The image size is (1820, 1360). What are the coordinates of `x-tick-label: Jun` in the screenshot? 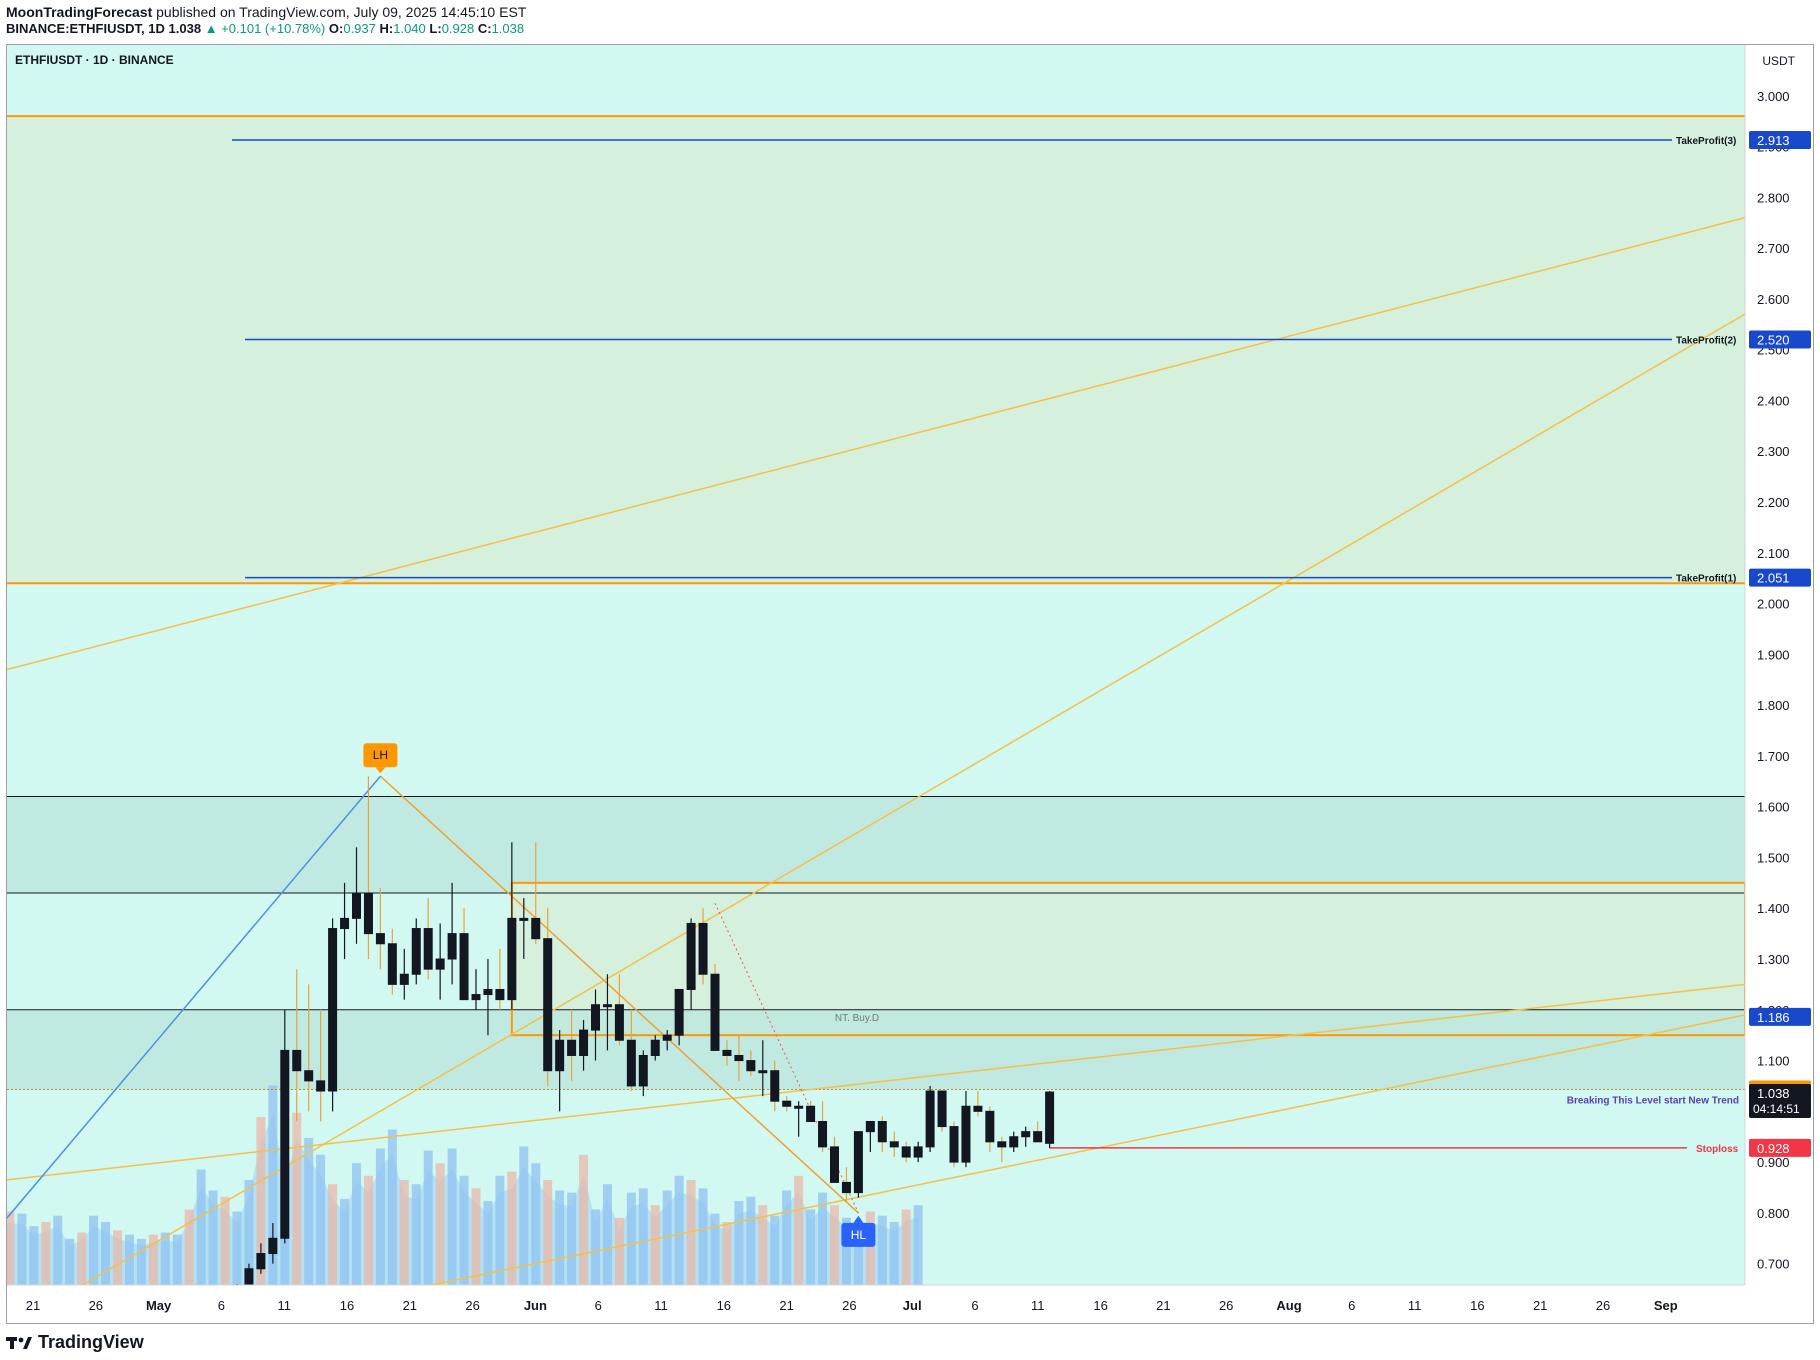 It's located at (535, 1305).